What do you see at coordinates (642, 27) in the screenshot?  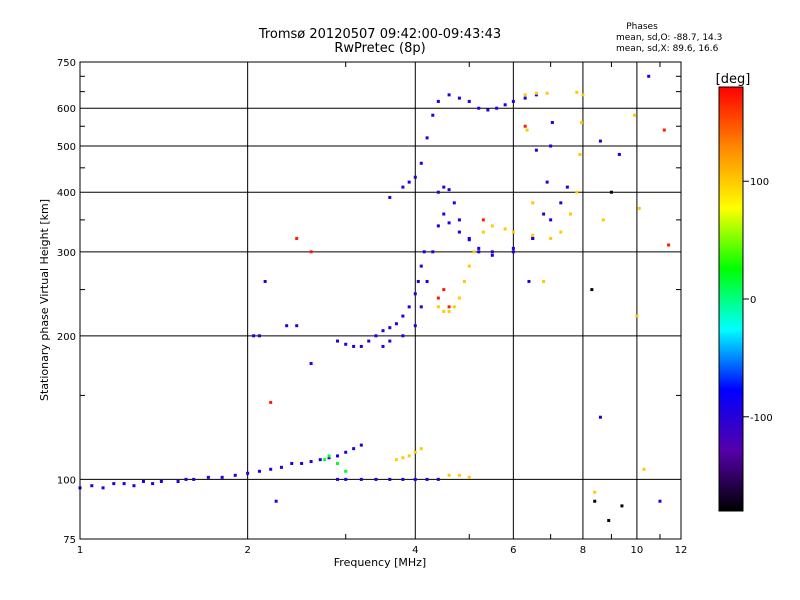 I see `phases-heading: Phases` at bounding box center [642, 27].